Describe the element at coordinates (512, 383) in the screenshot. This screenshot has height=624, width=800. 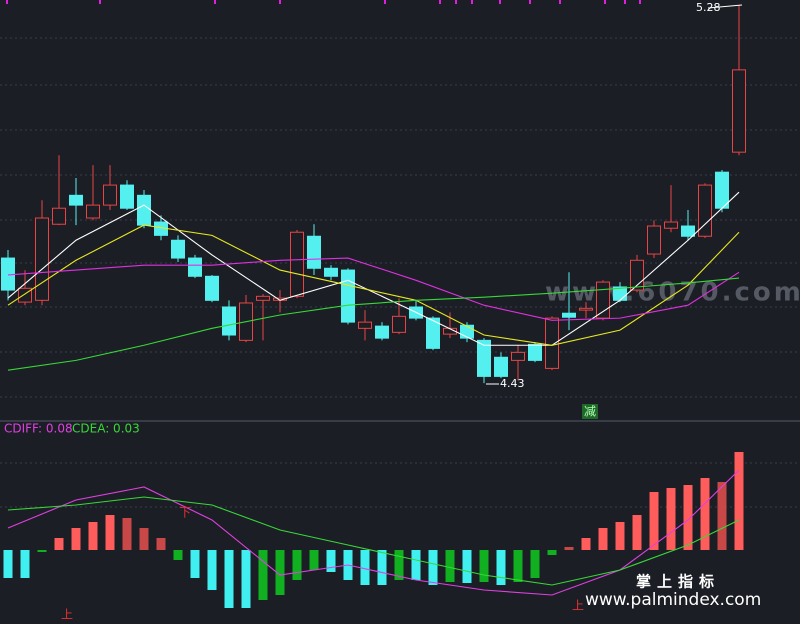
I see `low-label: 4.43` at that location.